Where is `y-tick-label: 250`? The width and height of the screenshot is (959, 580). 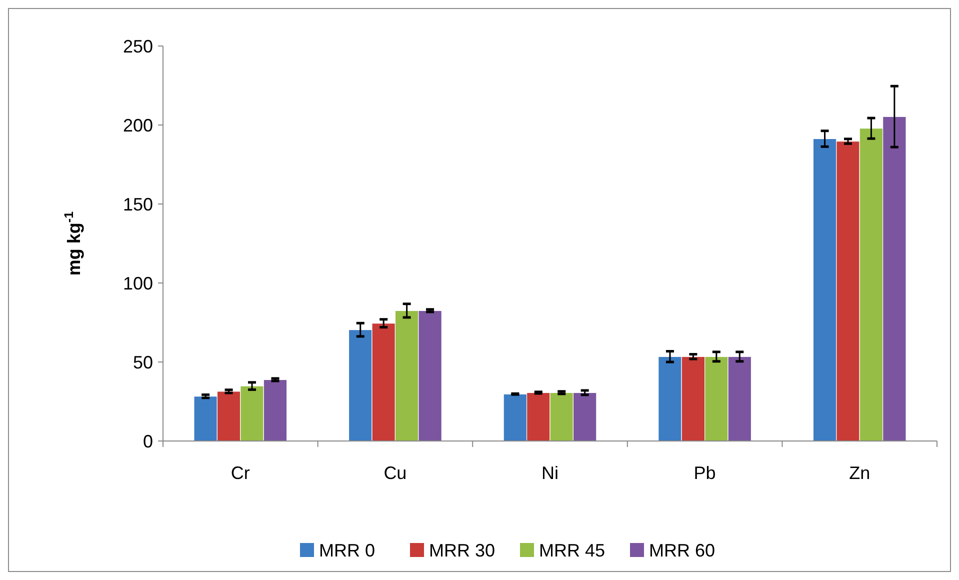 y-tick-label: 250 is located at coordinates (137, 46).